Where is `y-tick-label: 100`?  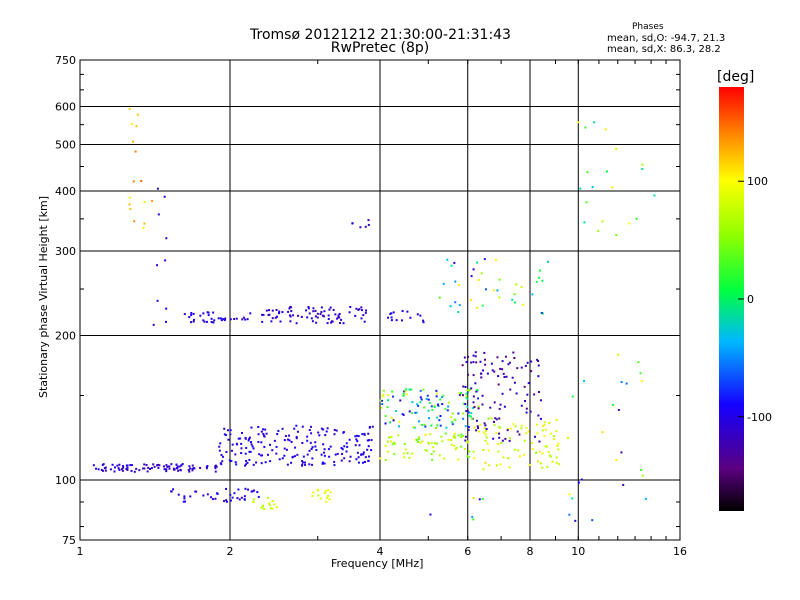 y-tick-label: 100 is located at coordinates (65, 480).